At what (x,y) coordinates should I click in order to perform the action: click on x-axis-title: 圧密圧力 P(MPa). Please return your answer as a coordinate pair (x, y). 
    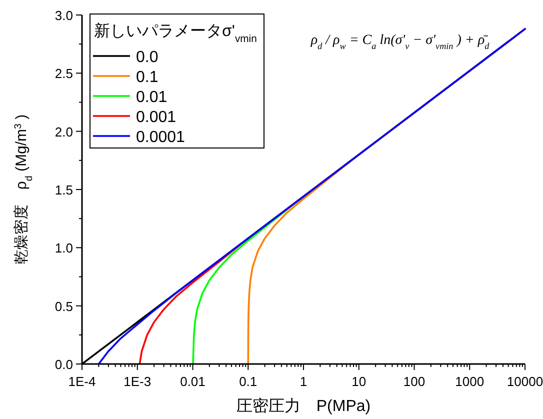
    Looking at the image, I should click on (303, 406).